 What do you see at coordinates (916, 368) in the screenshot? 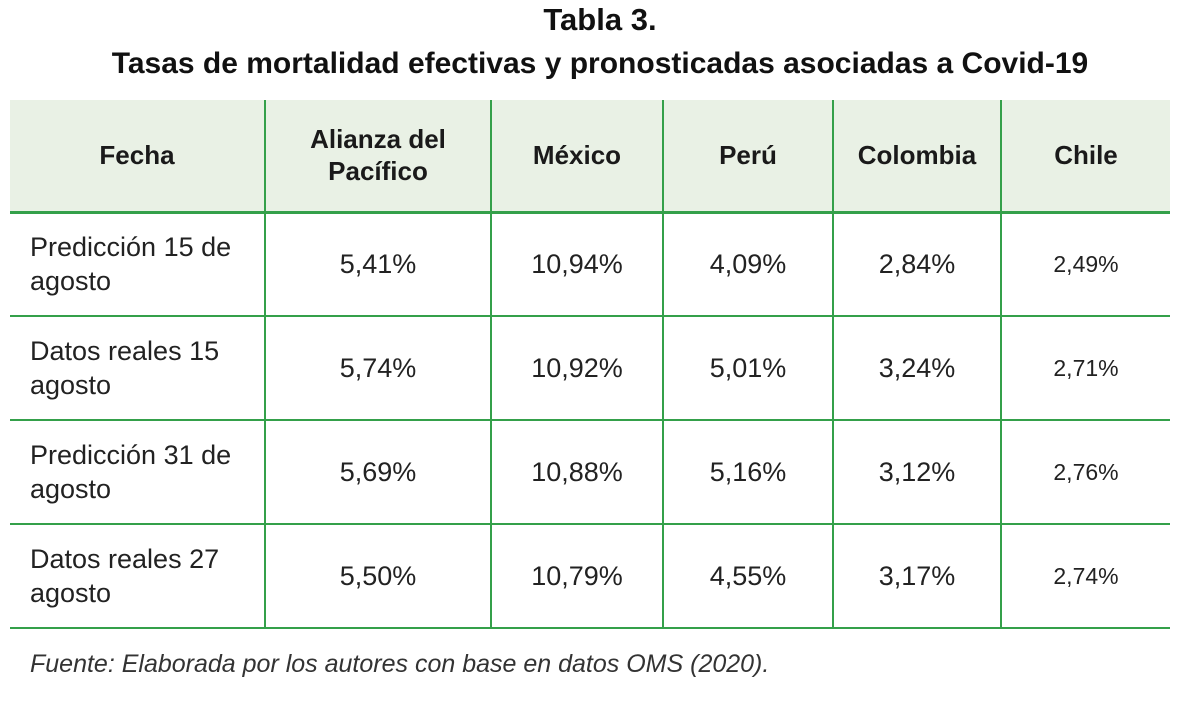
I see `cell-colombia: 3,24%` at bounding box center [916, 368].